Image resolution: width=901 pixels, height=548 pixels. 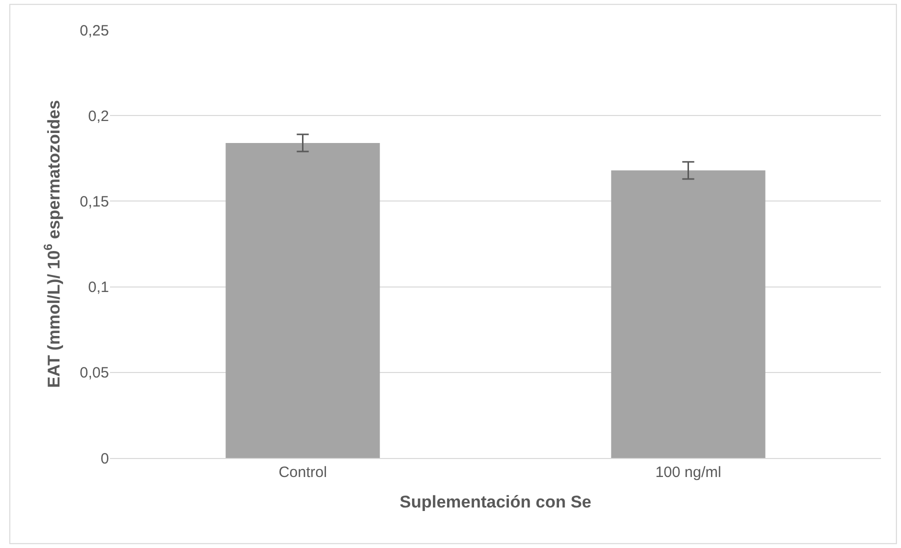 I want to click on x-tick-label: Control, so click(x=302, y=472).